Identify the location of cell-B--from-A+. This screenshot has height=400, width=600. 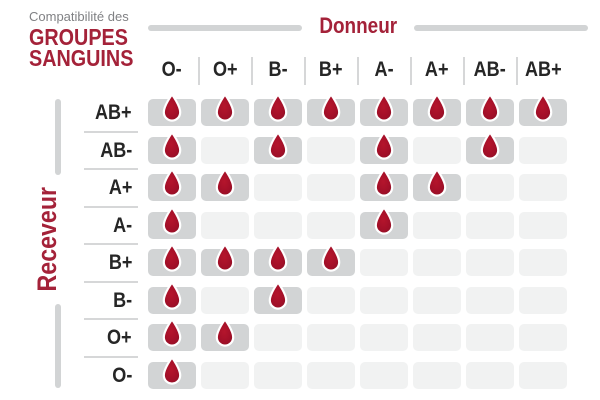
(437, 300).